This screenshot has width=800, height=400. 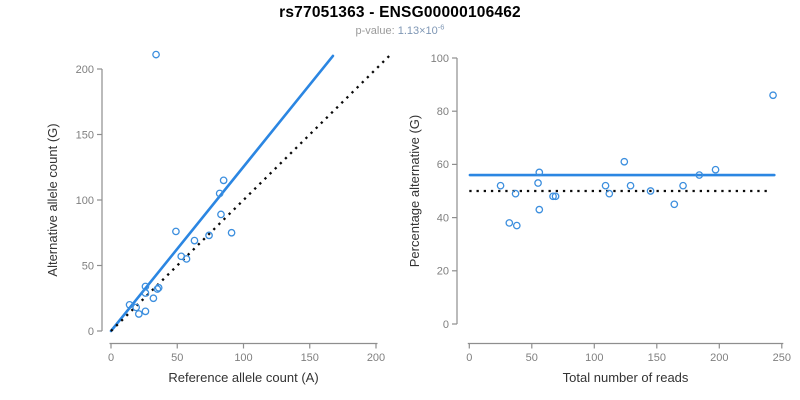 I want to click on x-axis: 0 50 100 150 200 250 Total number of reads, so click(x=628, y=363).